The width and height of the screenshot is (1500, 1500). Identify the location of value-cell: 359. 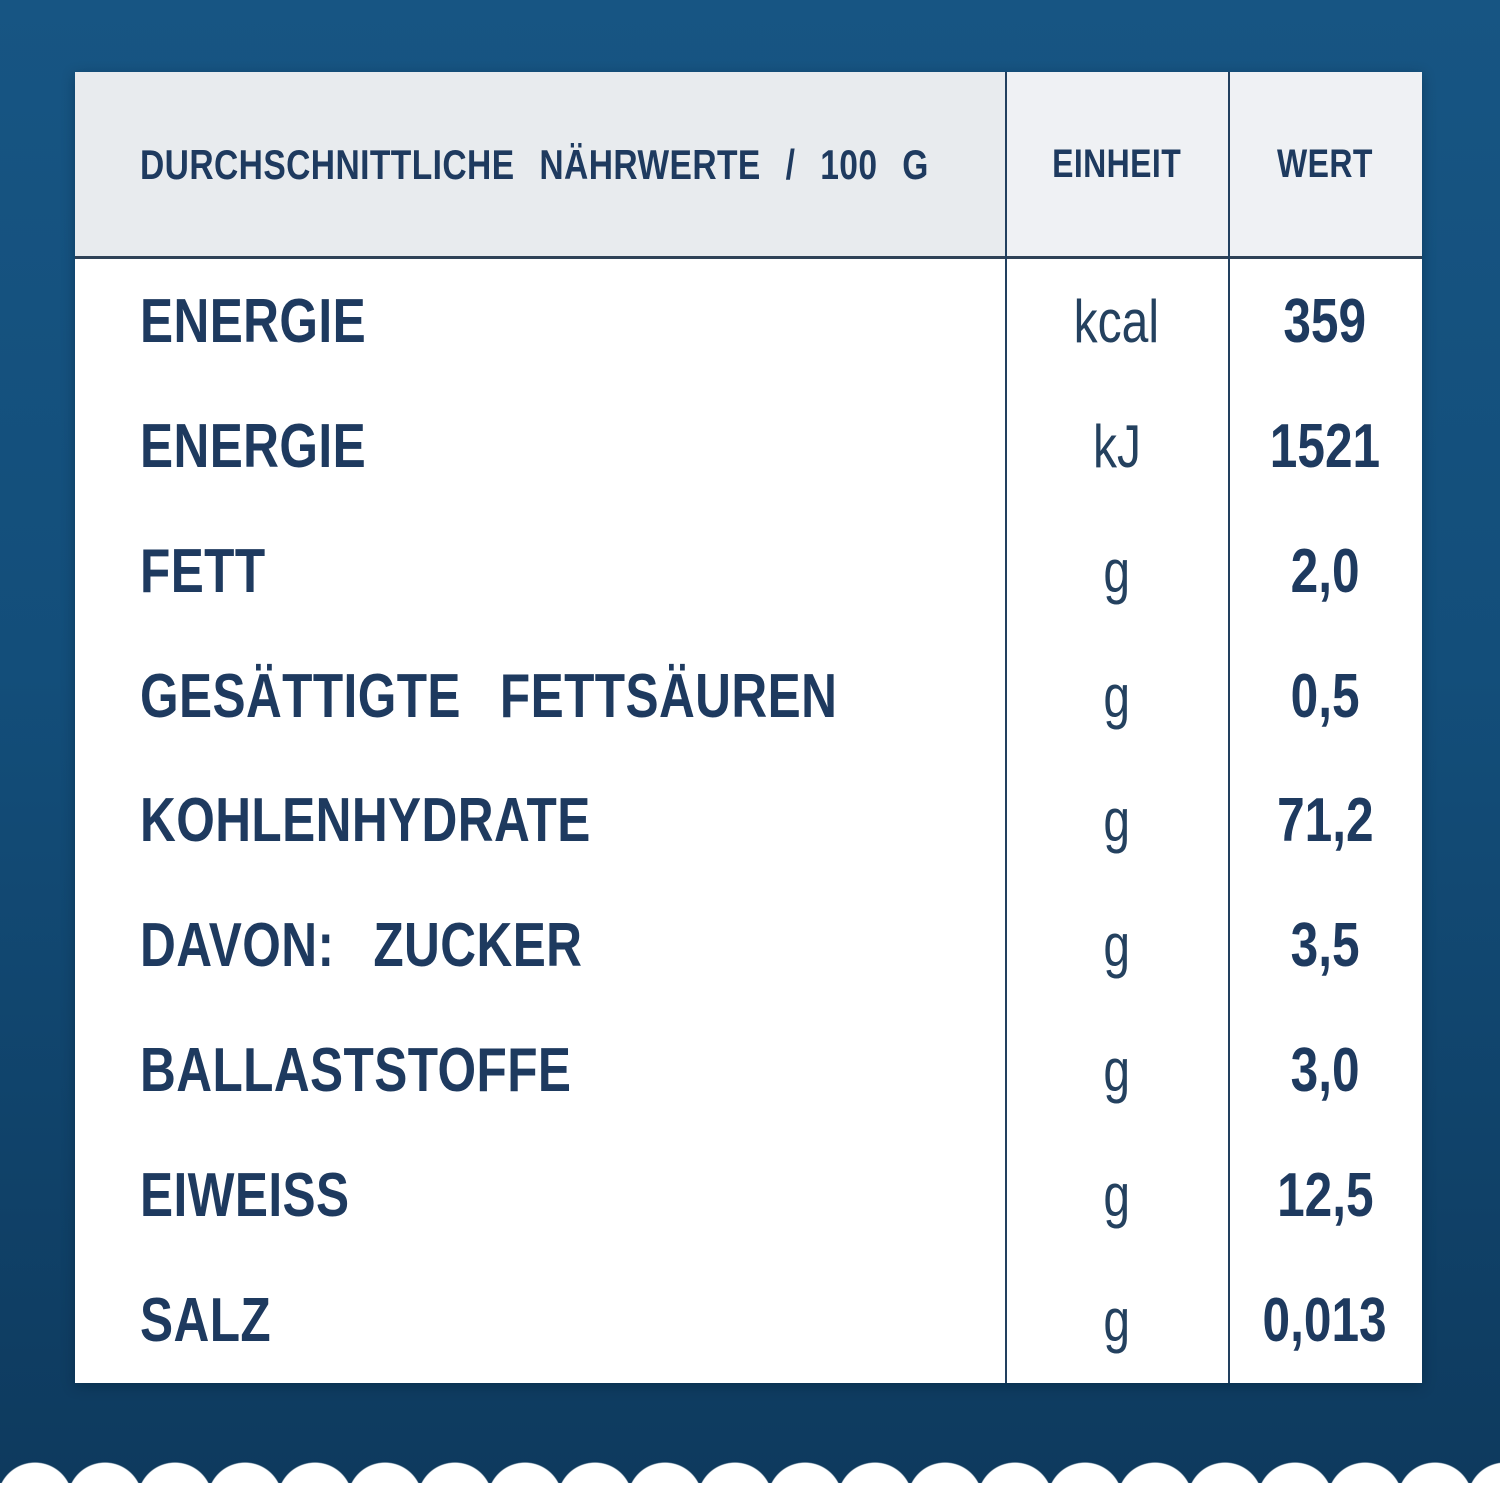
(1325, 321).